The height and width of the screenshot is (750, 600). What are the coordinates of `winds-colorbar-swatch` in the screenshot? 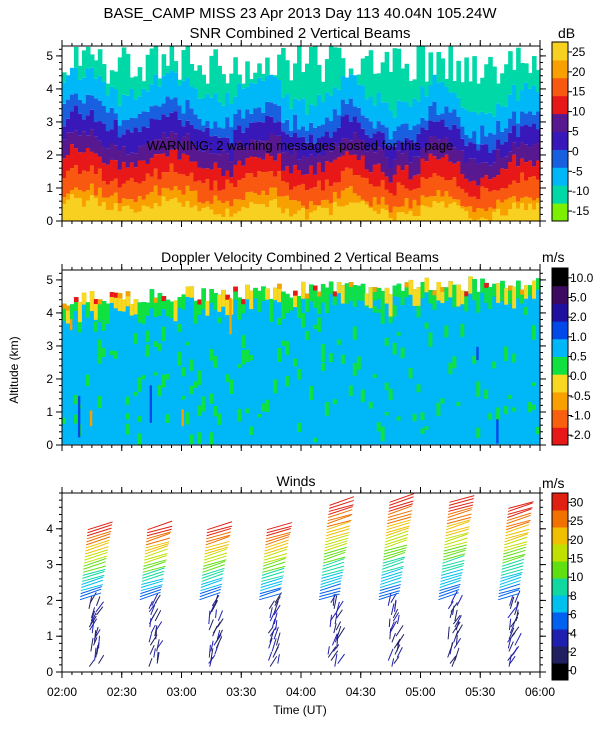 It's located at (560, 519).